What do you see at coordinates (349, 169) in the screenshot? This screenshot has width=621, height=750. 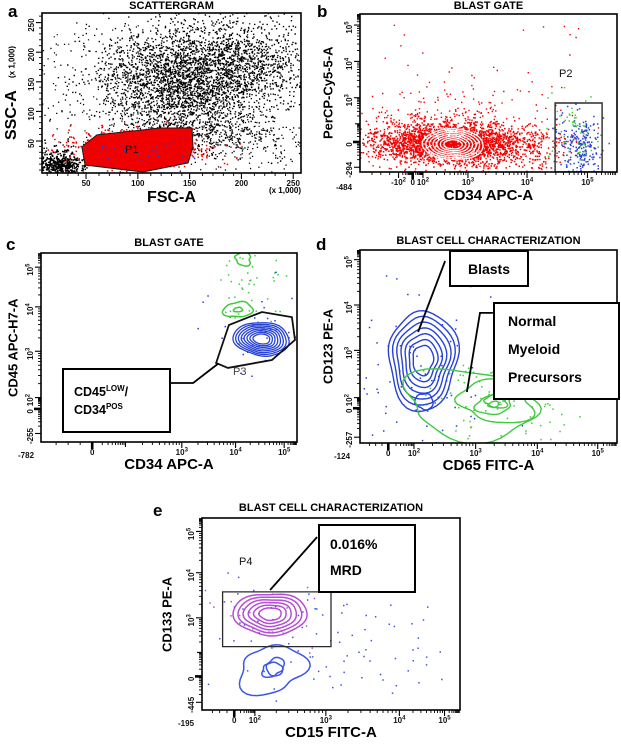 I see `svg-text: -294` at bounding box center [349, 169].